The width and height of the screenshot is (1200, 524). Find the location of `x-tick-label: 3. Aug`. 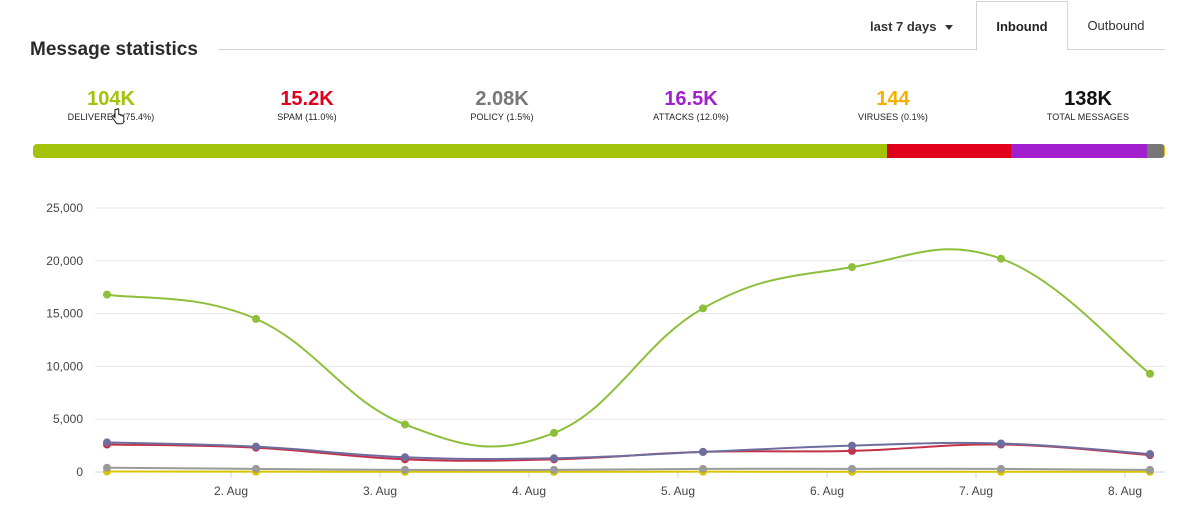

x-tick-label: 3. Aug is located at coordinates (380, 491).